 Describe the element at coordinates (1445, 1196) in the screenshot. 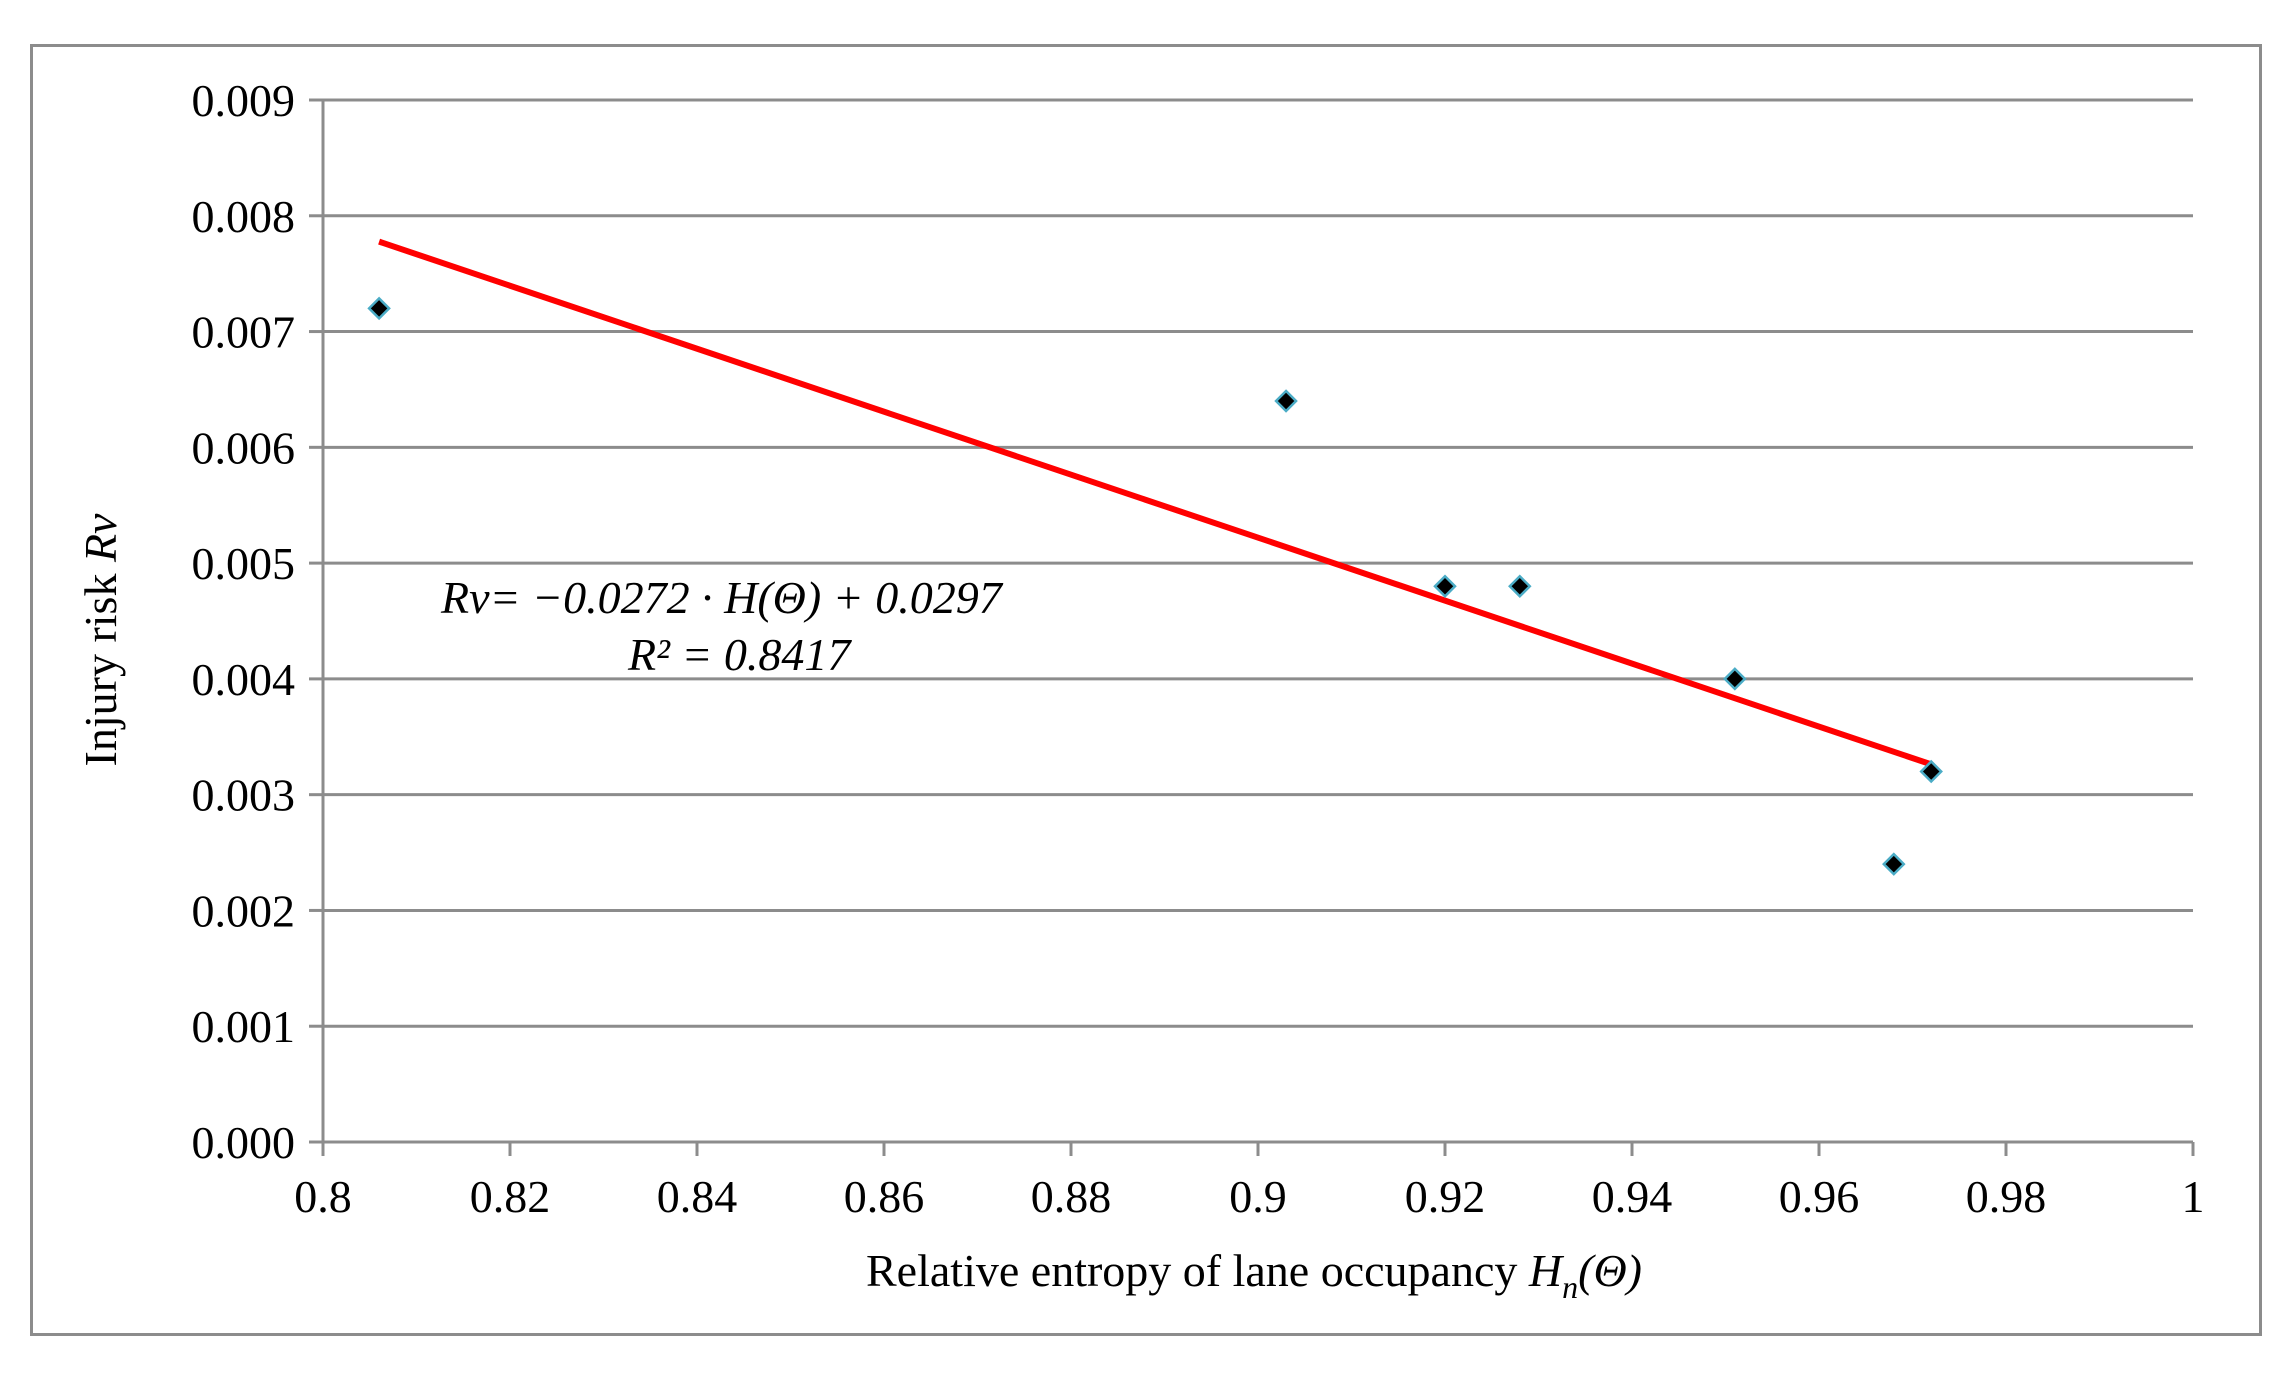

I see `x-tick-label: 0.92` at that location.